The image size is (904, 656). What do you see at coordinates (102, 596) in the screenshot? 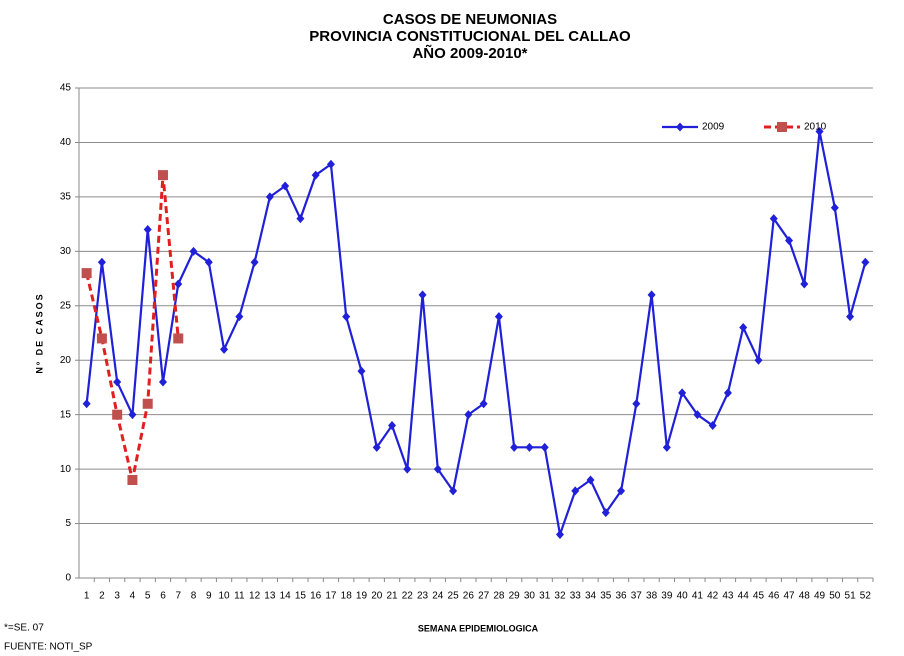
I see `x-tick-label: 2` at bounding box center [102, 596].